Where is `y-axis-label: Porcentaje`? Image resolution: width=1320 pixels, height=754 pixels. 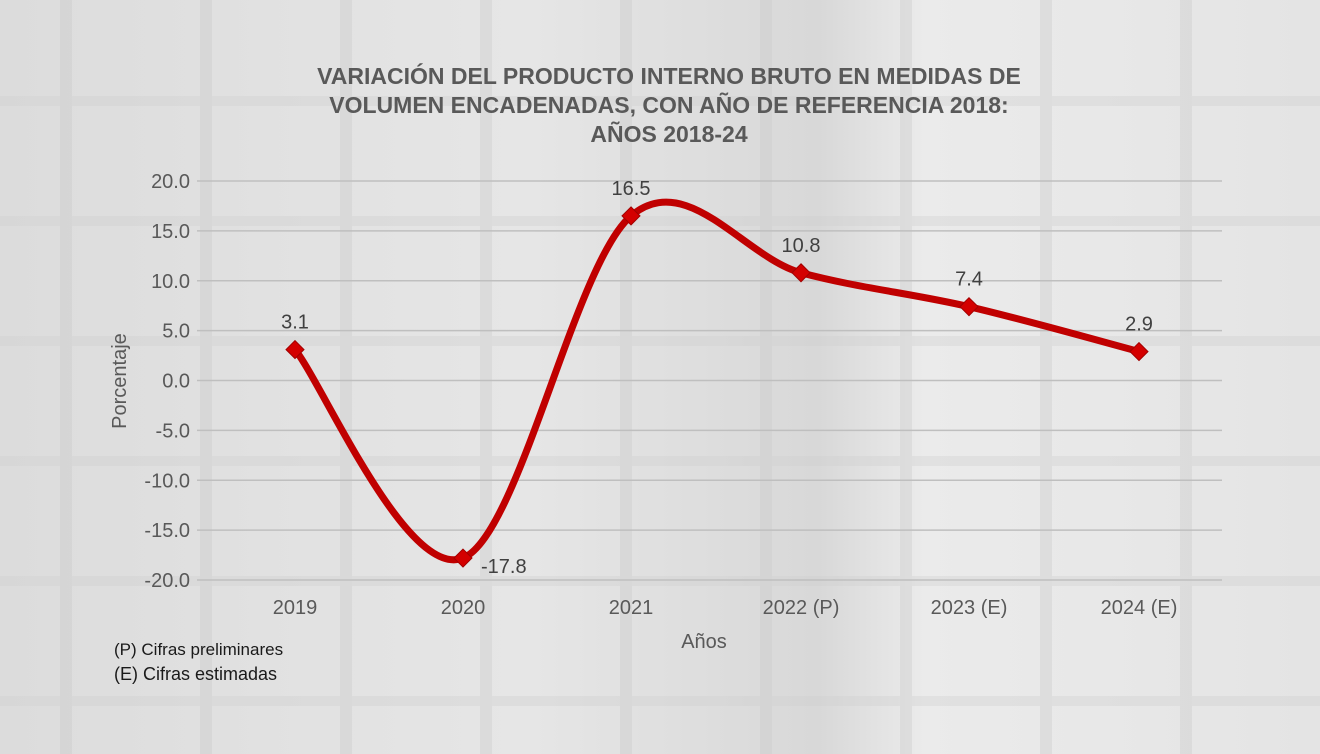 y-axis-label: Porcentaje is located at coordinates (120, 381).